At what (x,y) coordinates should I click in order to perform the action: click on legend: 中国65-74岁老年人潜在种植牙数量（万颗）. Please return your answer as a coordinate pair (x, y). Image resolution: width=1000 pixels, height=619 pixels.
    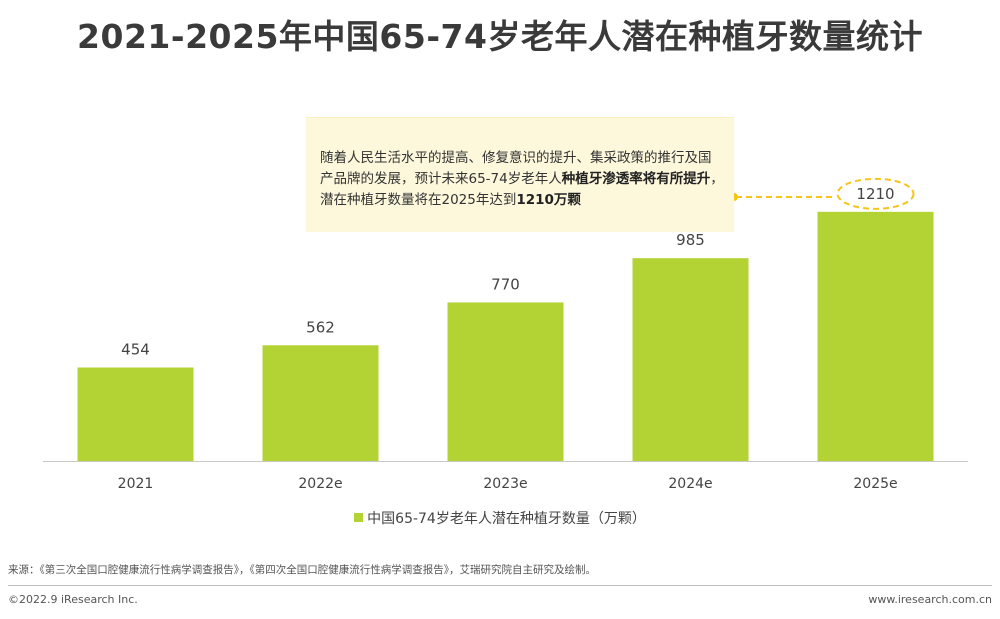
    Looking at the image, I should click on (500, 518).